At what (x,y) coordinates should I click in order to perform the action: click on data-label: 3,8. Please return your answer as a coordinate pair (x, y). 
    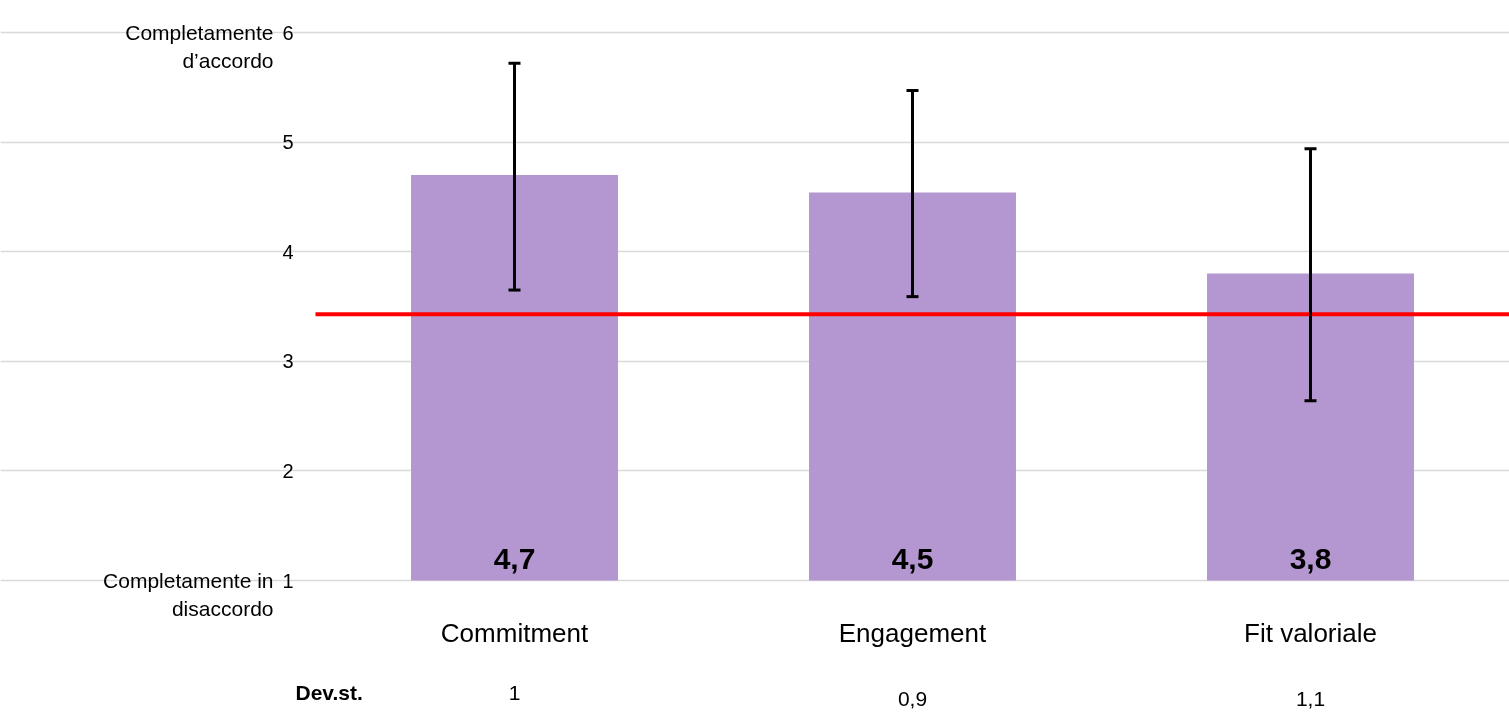
    Looking at the image, I should click on (1310, 558).